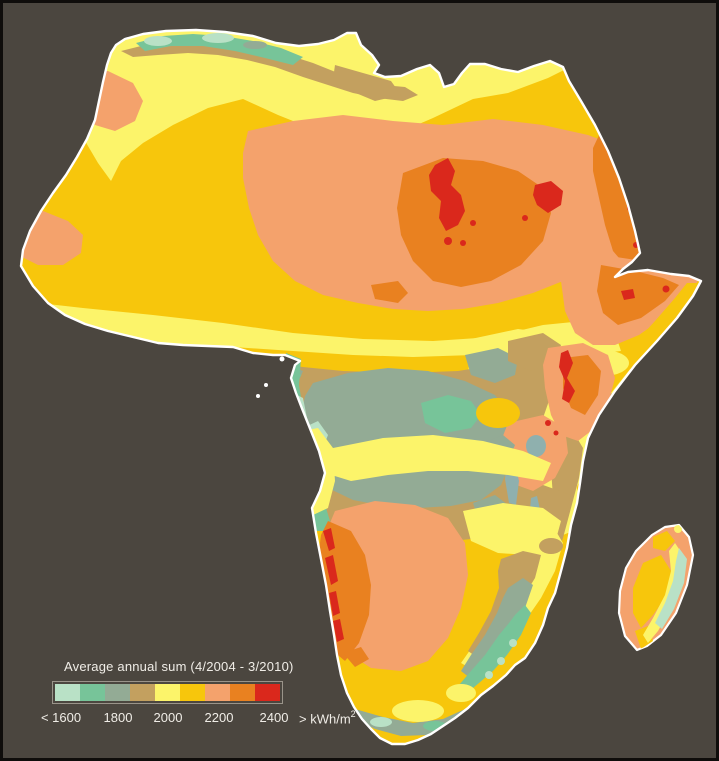  What do you see at coordinates (327, 718) in the screenshot?
I see `legend-unit: > kWh/m2` at bounding box center [327, 718].